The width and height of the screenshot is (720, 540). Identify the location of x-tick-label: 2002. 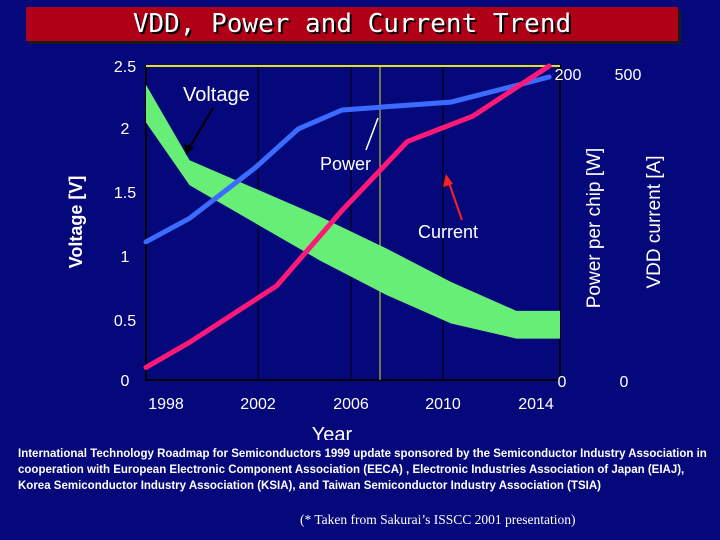
(258, 404).